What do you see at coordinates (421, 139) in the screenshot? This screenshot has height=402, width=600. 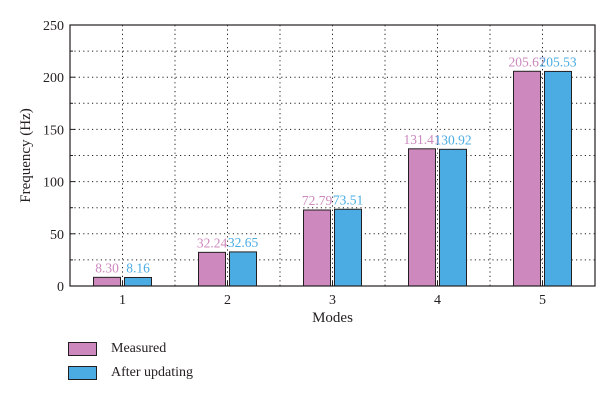 I see `data-label-measured-mode-4: 131.41` at bounding box center [421, 139].